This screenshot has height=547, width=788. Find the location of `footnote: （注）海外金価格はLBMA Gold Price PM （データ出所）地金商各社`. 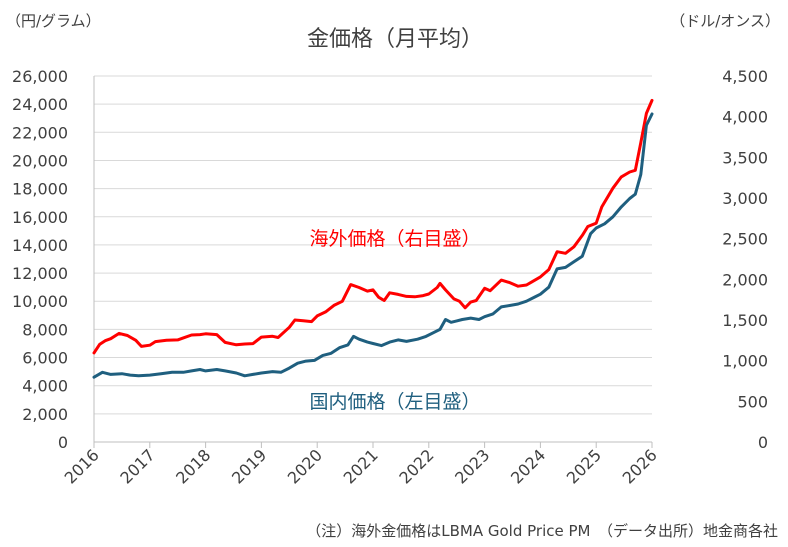

footnote: （注）海外金価格はLBMA Gold Price PM （データ出所）地金商各社 is located at coordinates (542, 531).